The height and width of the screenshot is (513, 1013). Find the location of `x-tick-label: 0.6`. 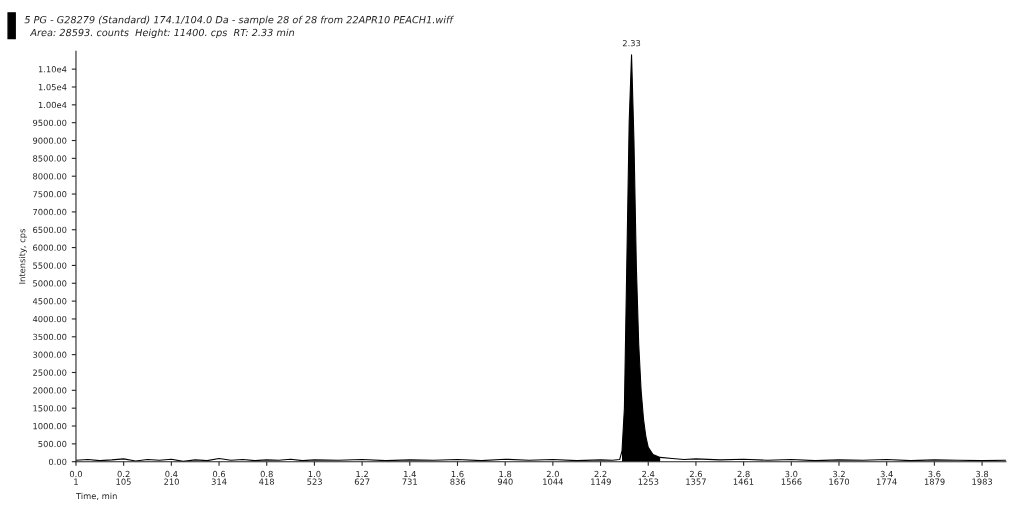

x-tick-label: 0.6 is located at coordinates (219, 474).